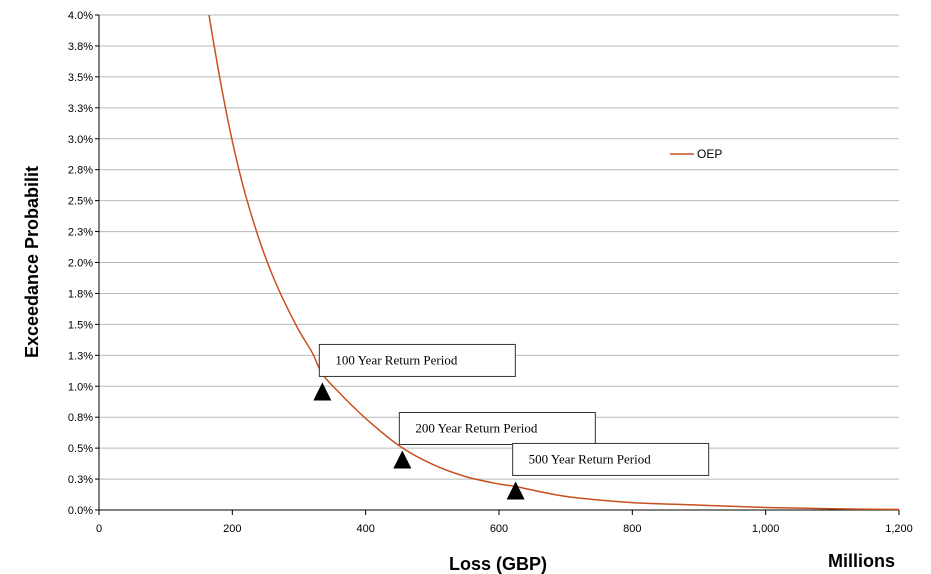 The image size is (931, 574). I want to click on y-tick-label-10: 2.5%, so click(80, 202).